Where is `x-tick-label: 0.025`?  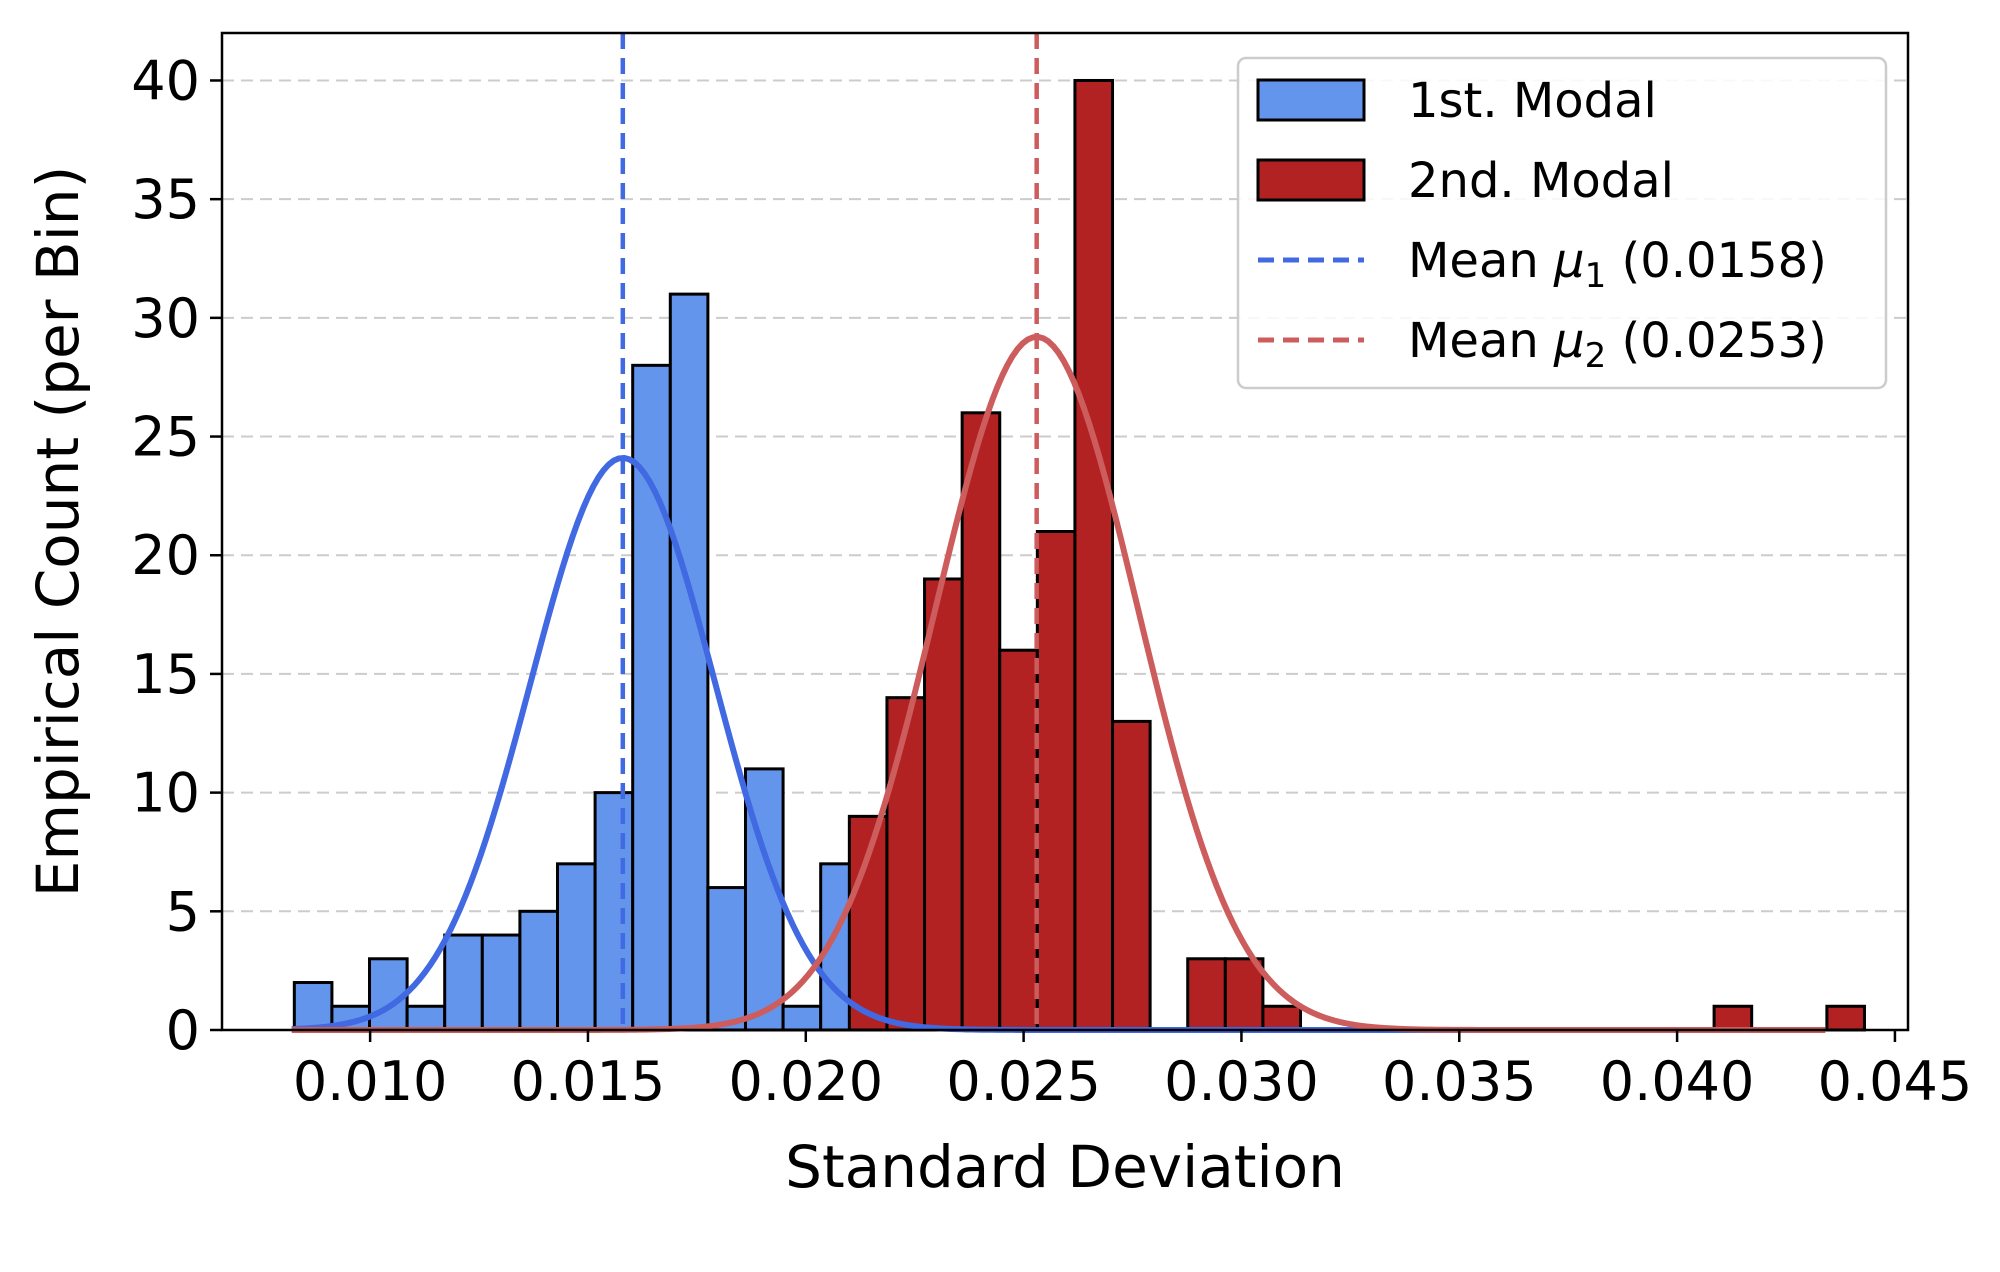
x-tick-label: 0.025 is located at coordinates (1023, 1081).